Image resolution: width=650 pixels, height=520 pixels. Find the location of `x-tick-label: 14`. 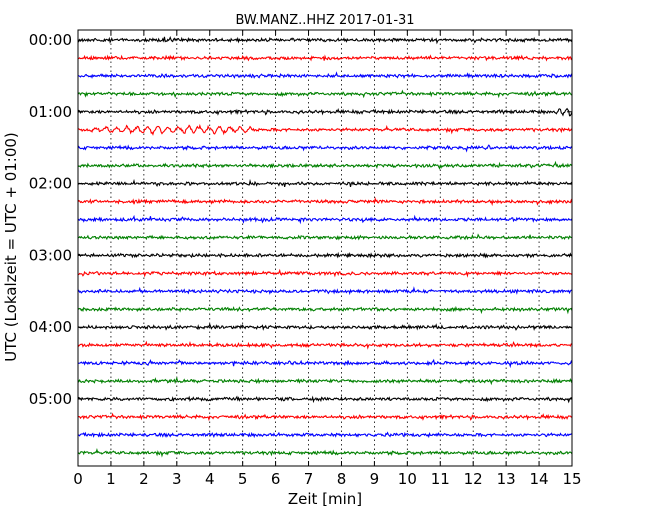

x-tick-label: 14 is located at coordinates (539, 479).